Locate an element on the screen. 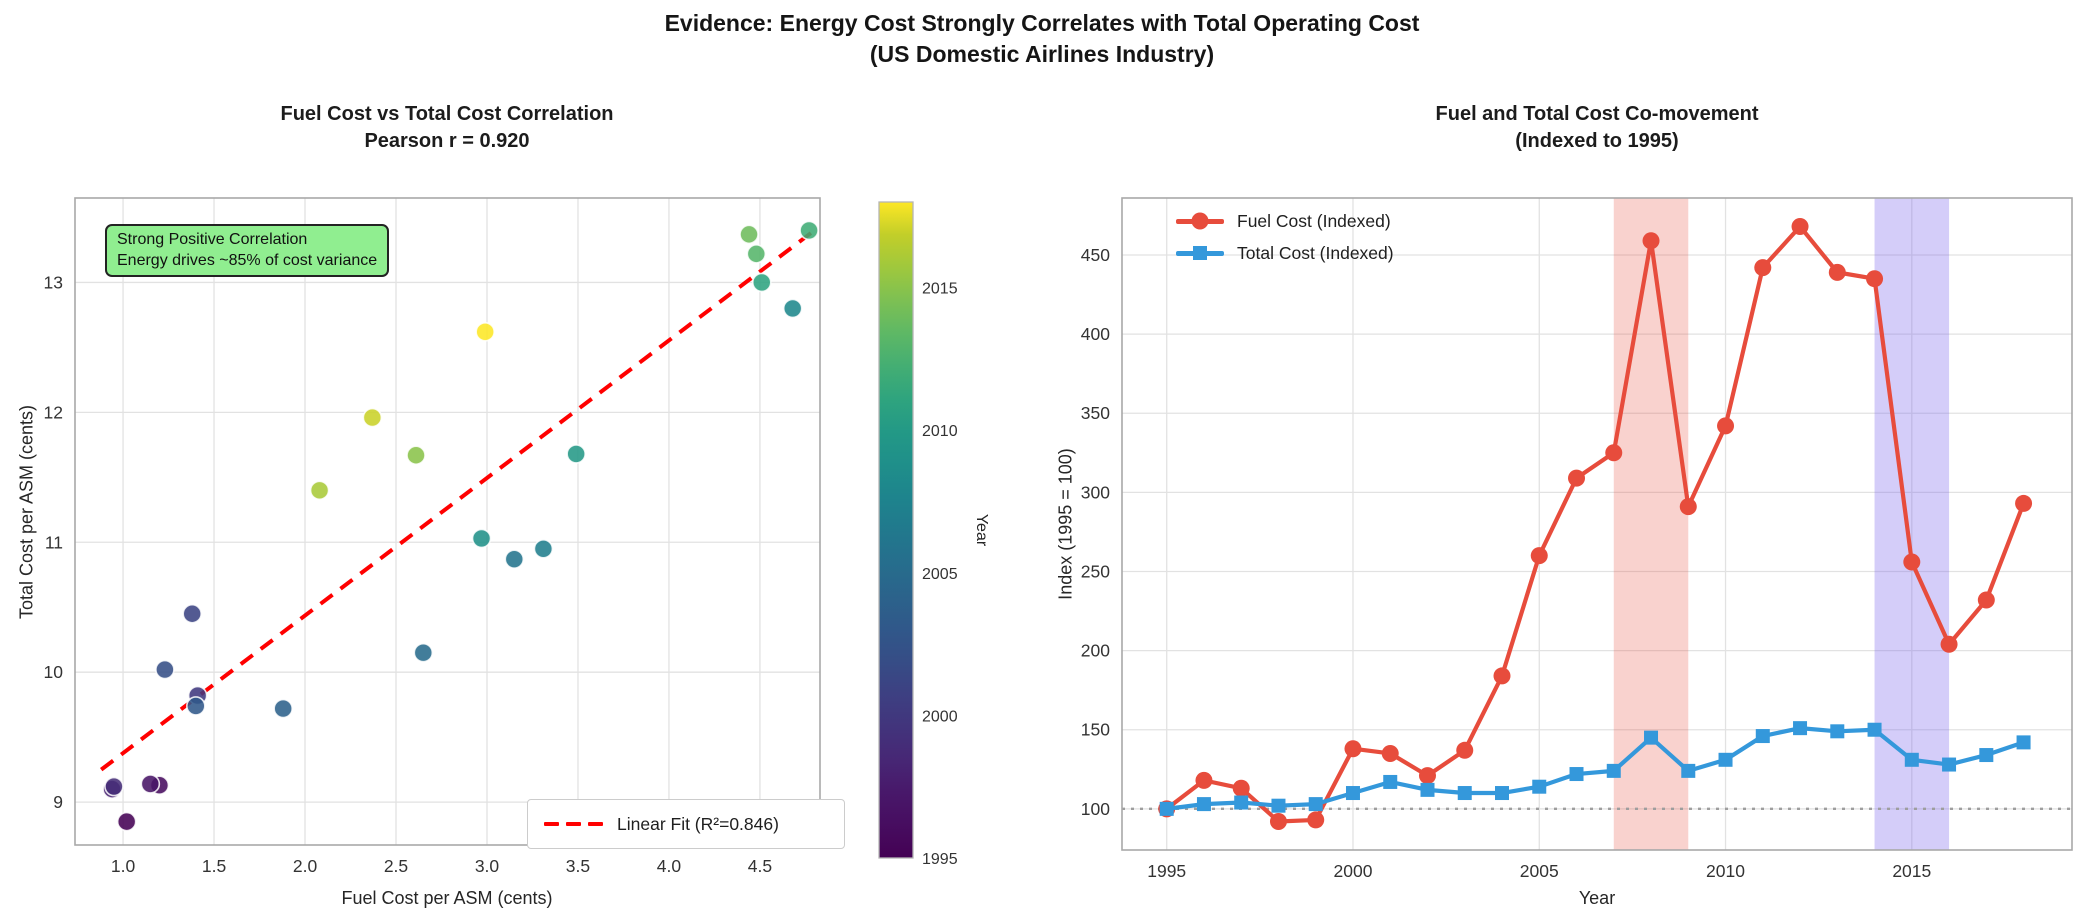 Image resolution: width=2084 pixels, height=924 pixels. scatter-y-tick-label: 9 is located at coordinates (58, 802).